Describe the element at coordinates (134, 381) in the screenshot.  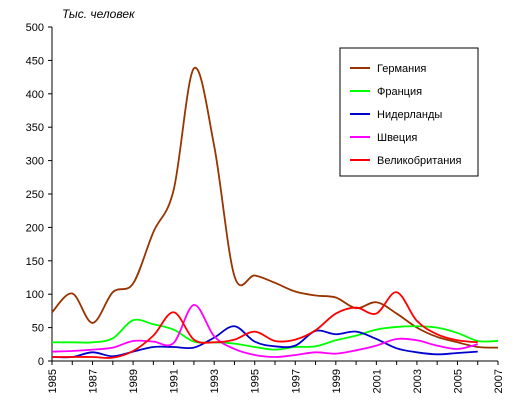
I see `x-tick-label: 1989` at that location.